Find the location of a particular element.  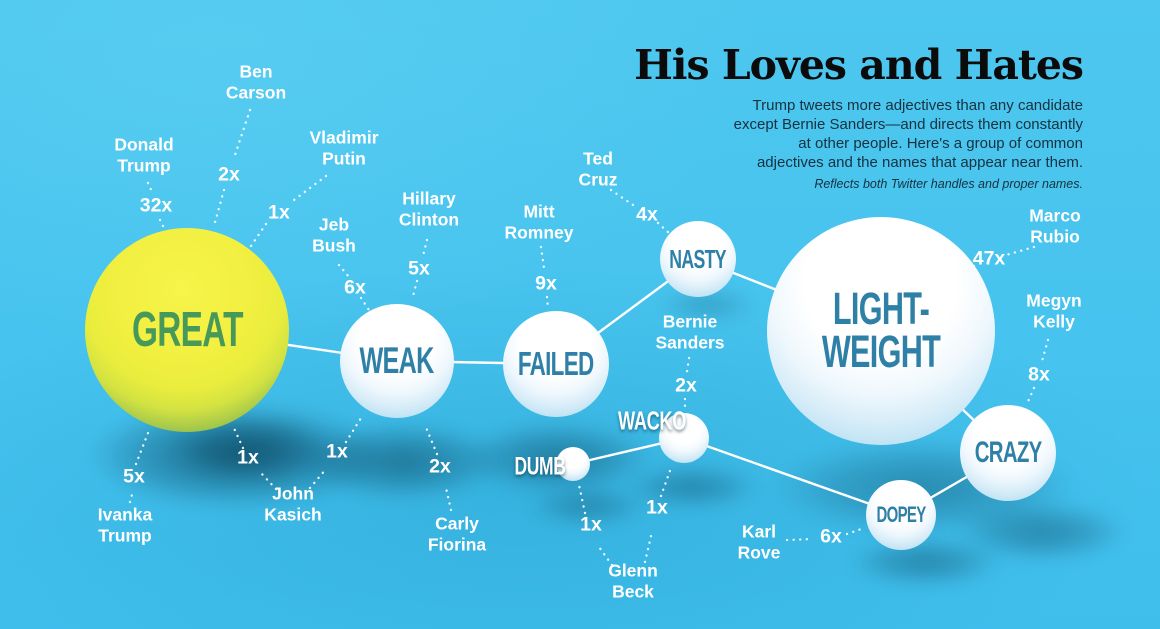

bubble-failed: FAILED is located at coordinates (556, 364).